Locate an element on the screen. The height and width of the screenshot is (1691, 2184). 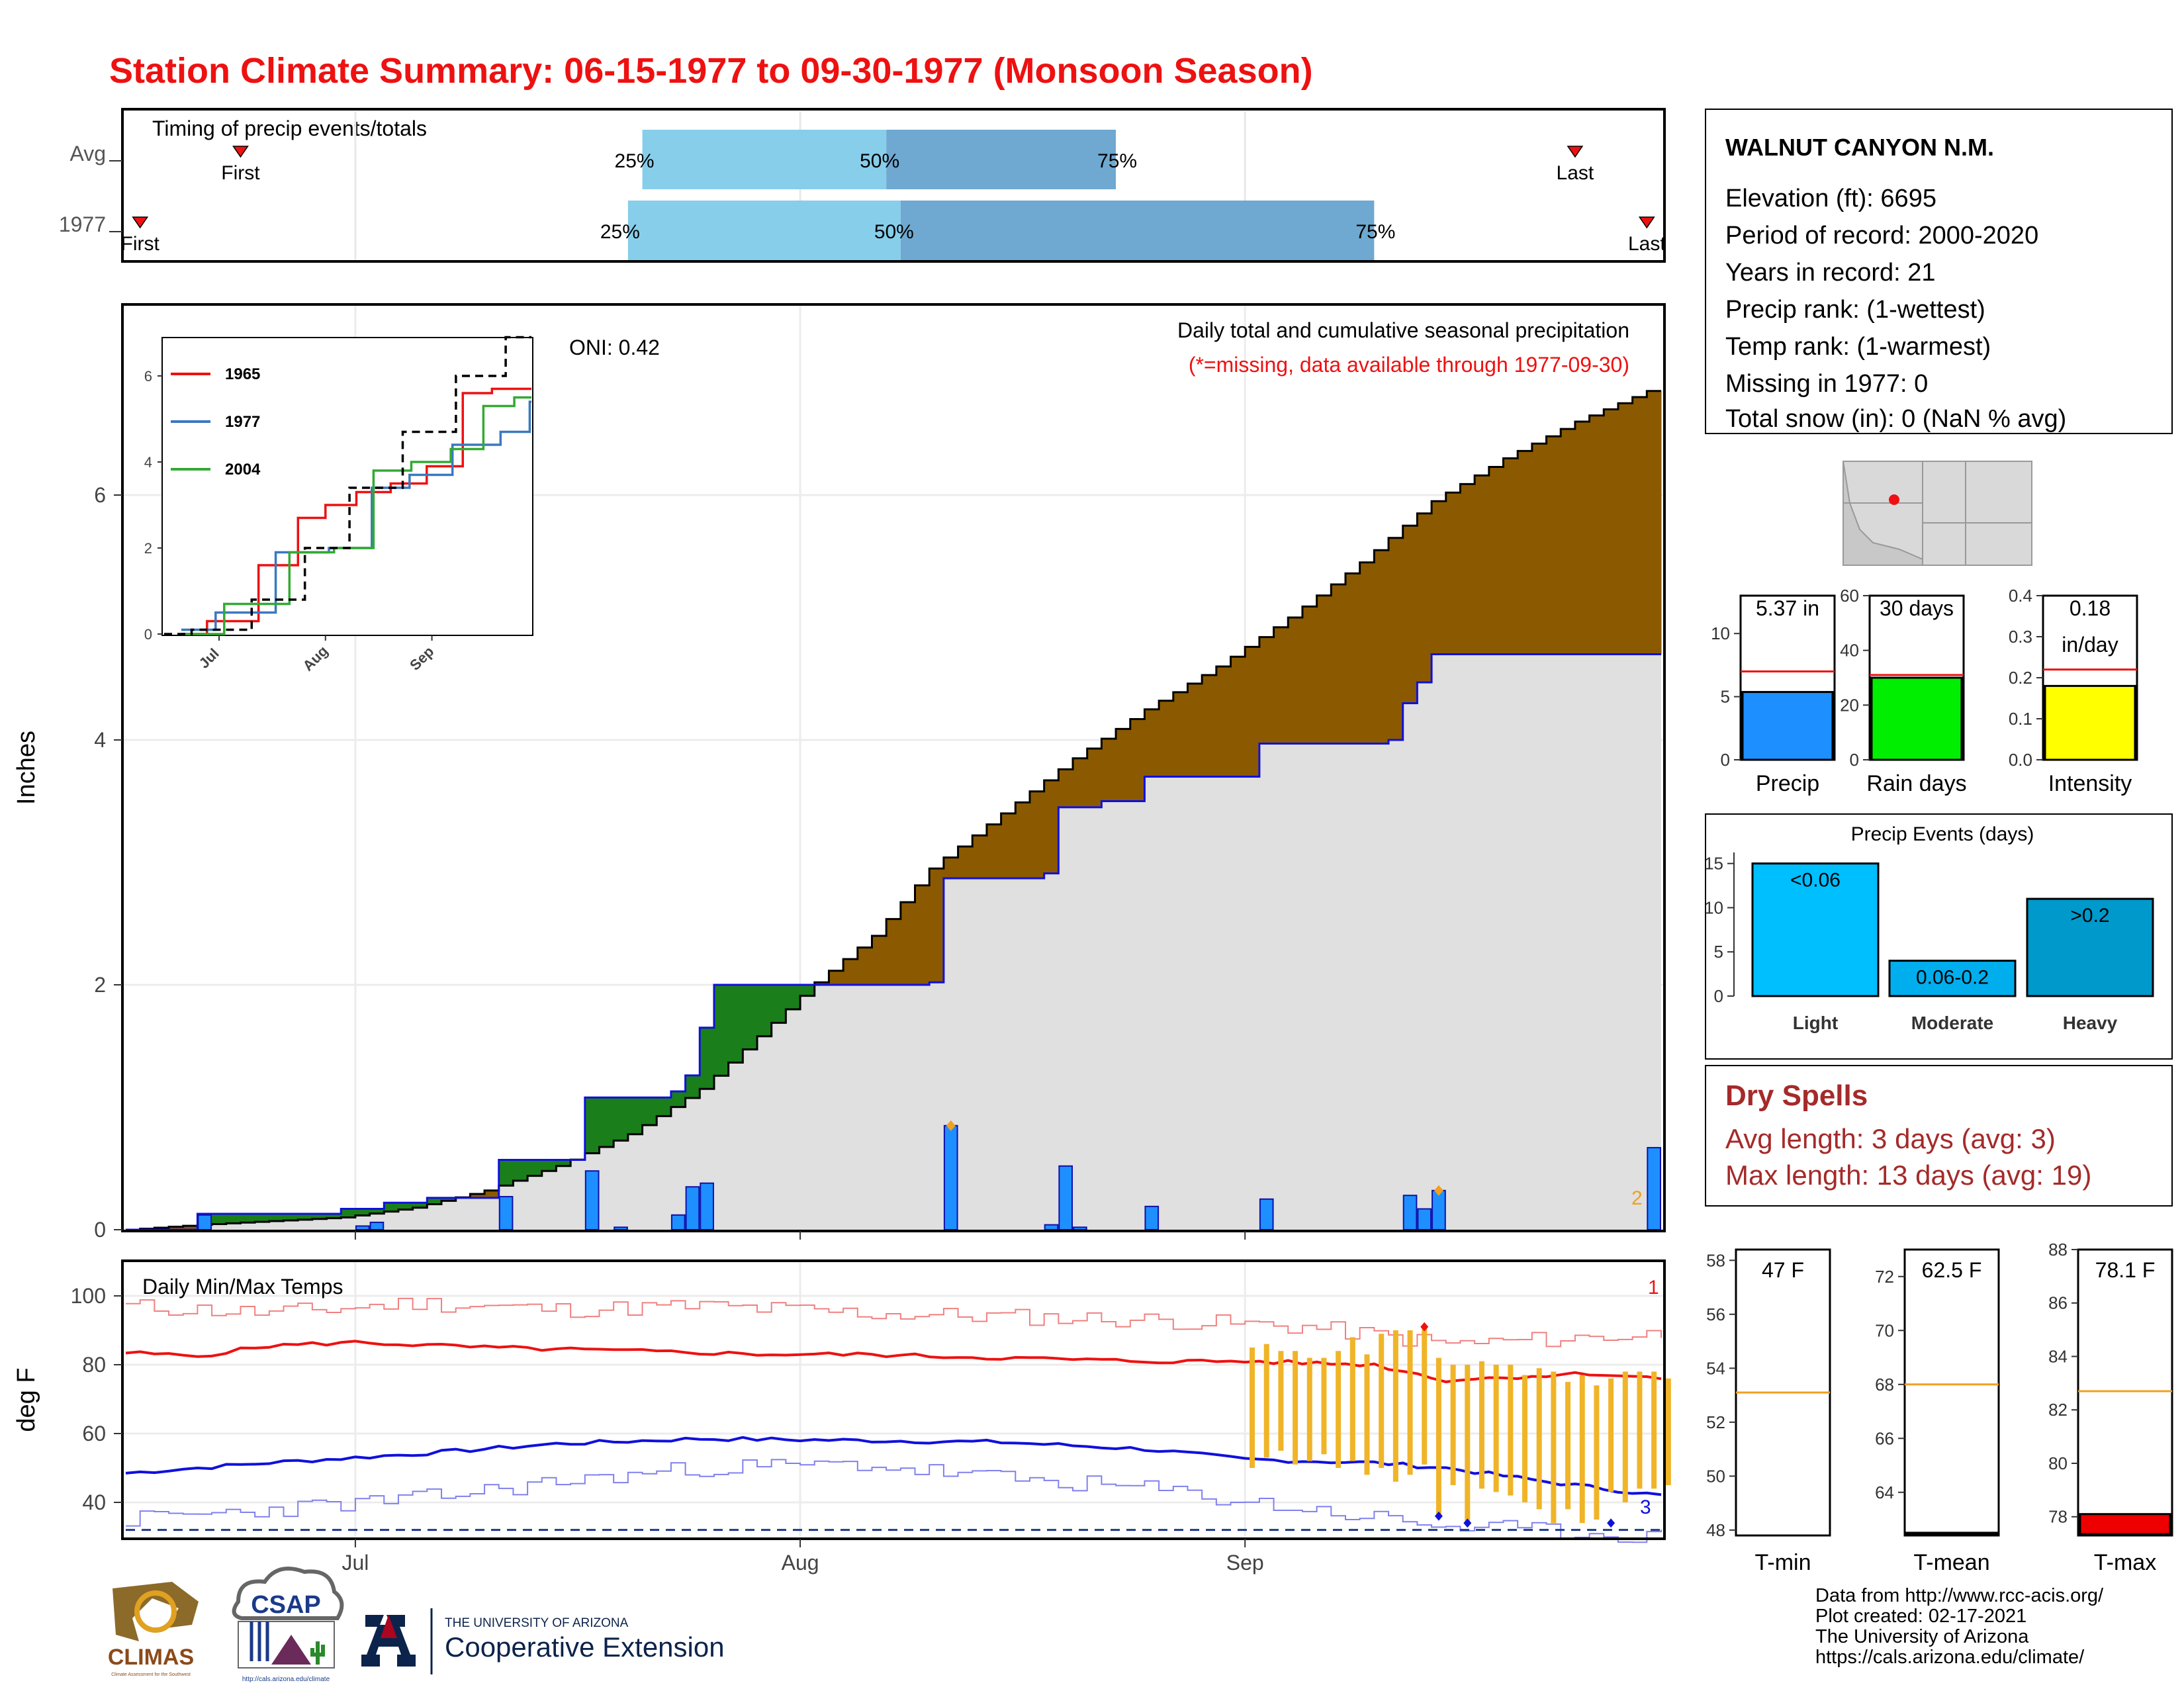
locator-map is located at coordinates (1937, 513).